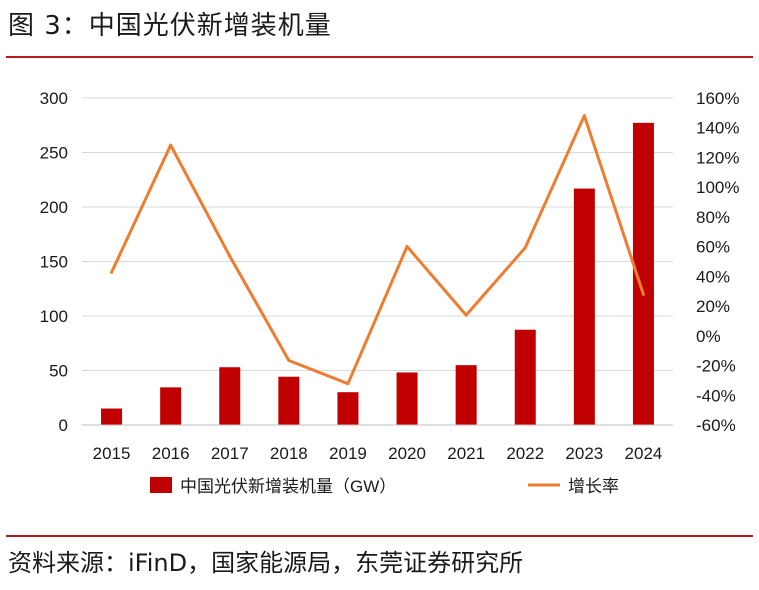  What do you see at coordinates (171, 453) in the screenshot?
I see `x-tick-label: 2016` at bounding box center [171, 453].